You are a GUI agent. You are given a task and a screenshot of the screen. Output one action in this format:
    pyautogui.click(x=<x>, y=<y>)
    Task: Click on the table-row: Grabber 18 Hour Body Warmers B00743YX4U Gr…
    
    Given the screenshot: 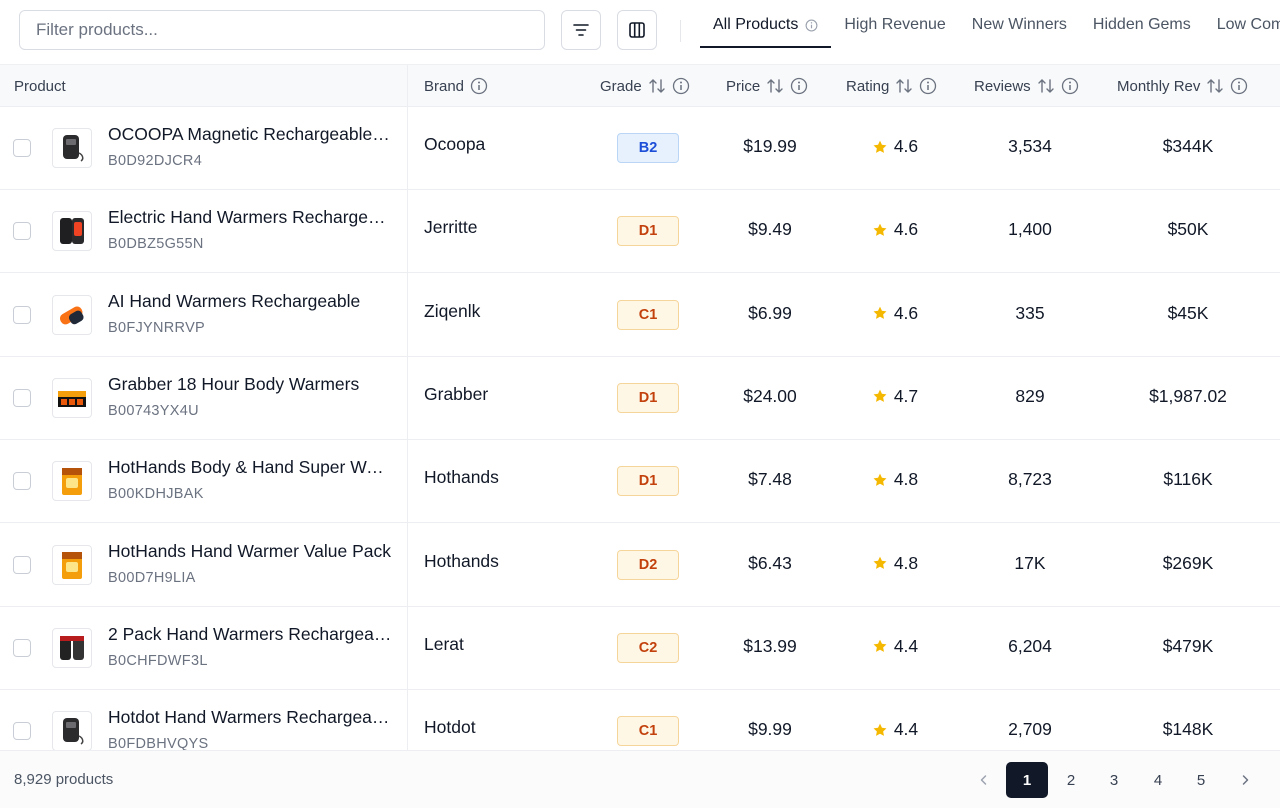 What is the action you would take?
    pyautogui.click(x=640, y=398)
    